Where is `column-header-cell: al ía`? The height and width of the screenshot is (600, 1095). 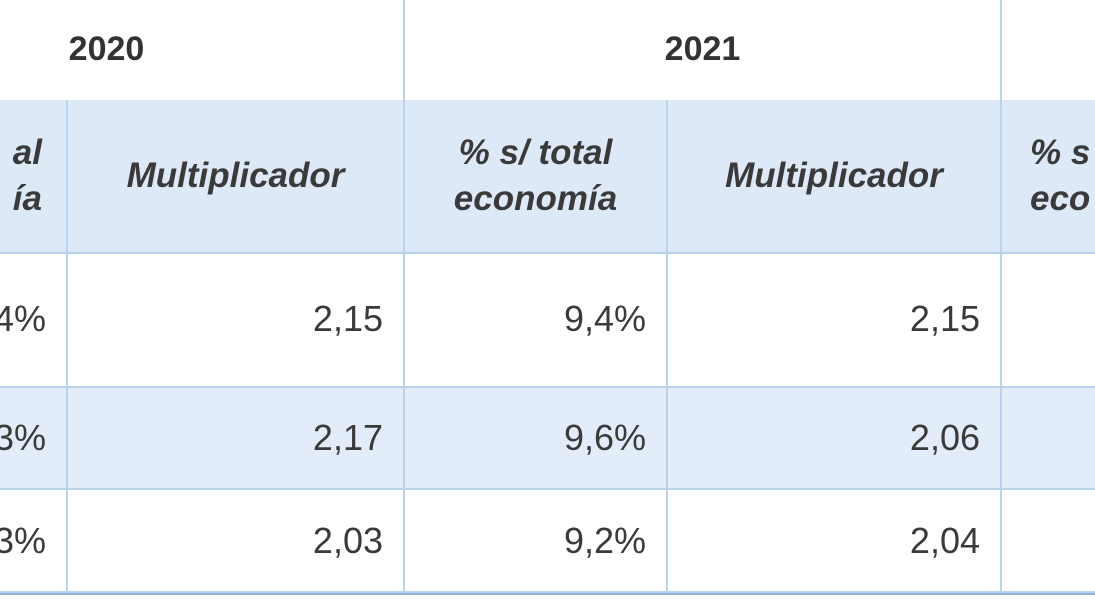
column-header-cell: al ía is located at coordinates (34, 177).